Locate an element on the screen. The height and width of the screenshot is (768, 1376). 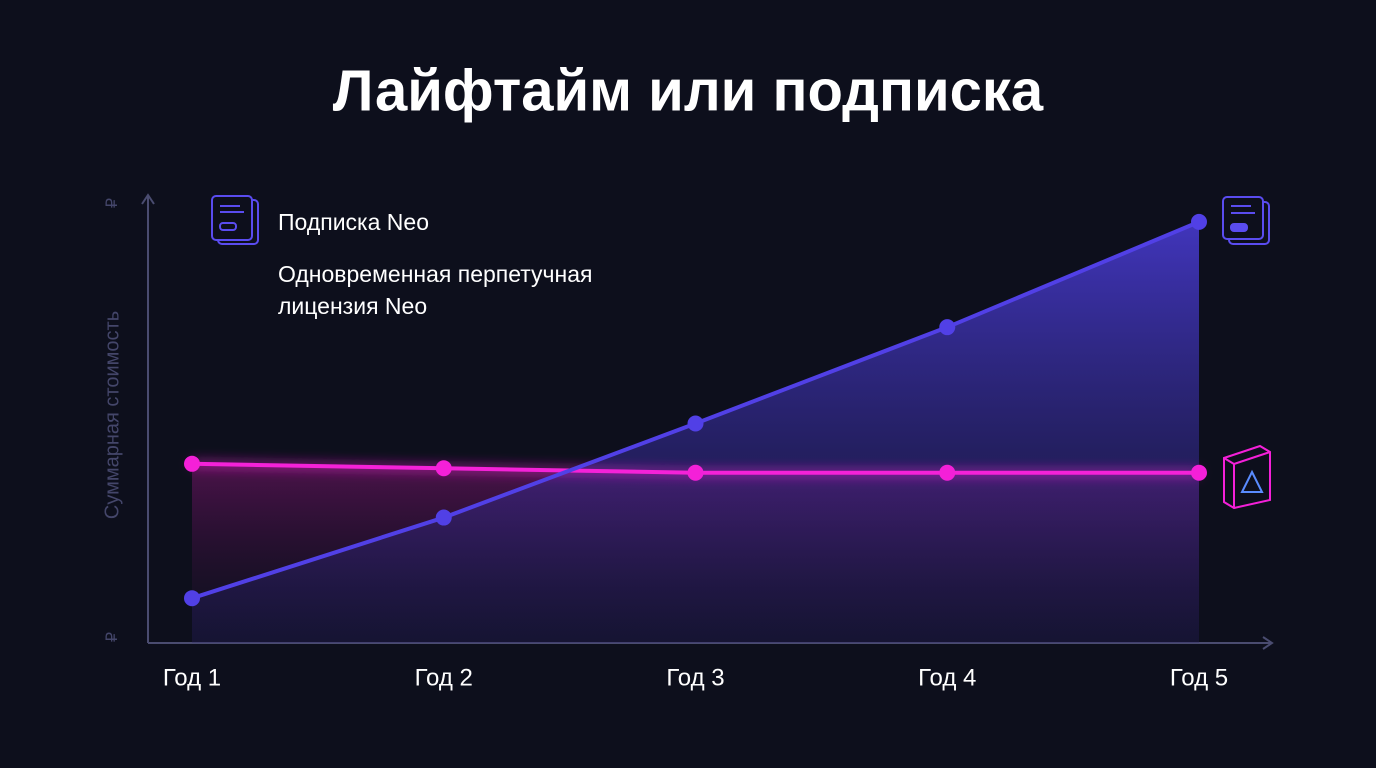
end-icon-perpetual is located at coordinates (1247, 477).